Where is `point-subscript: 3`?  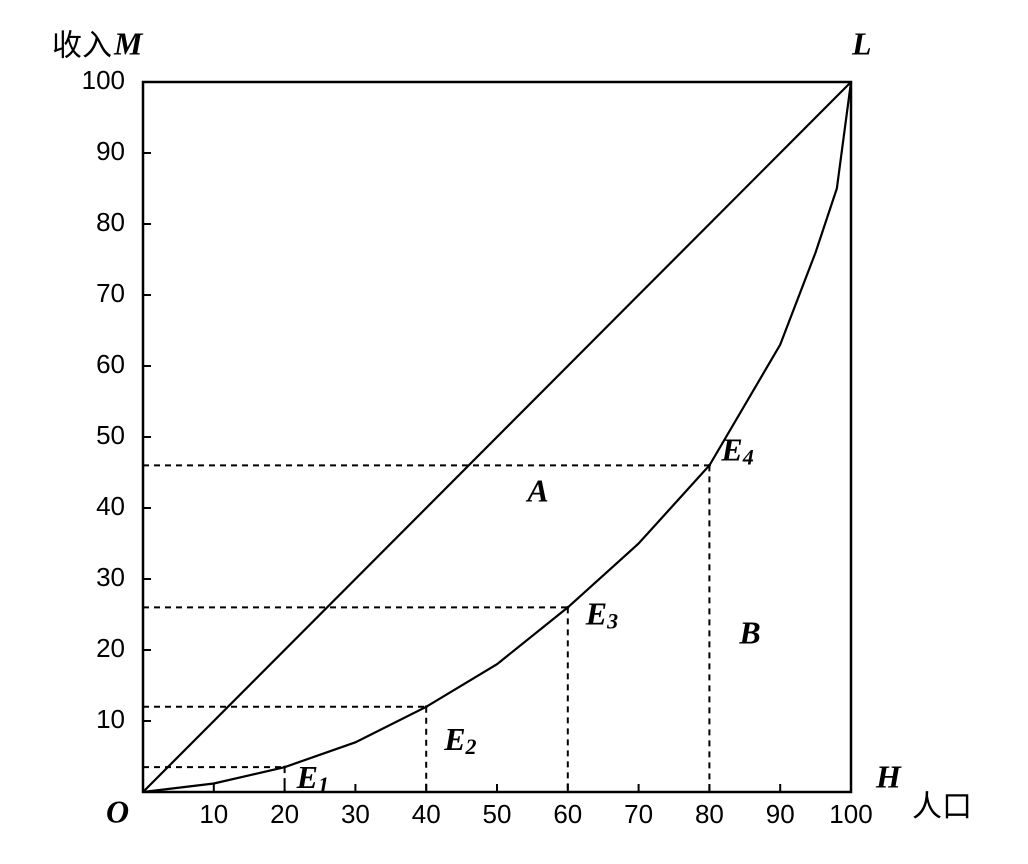 point-subscript: 3 is located at coordinates (612, 620).